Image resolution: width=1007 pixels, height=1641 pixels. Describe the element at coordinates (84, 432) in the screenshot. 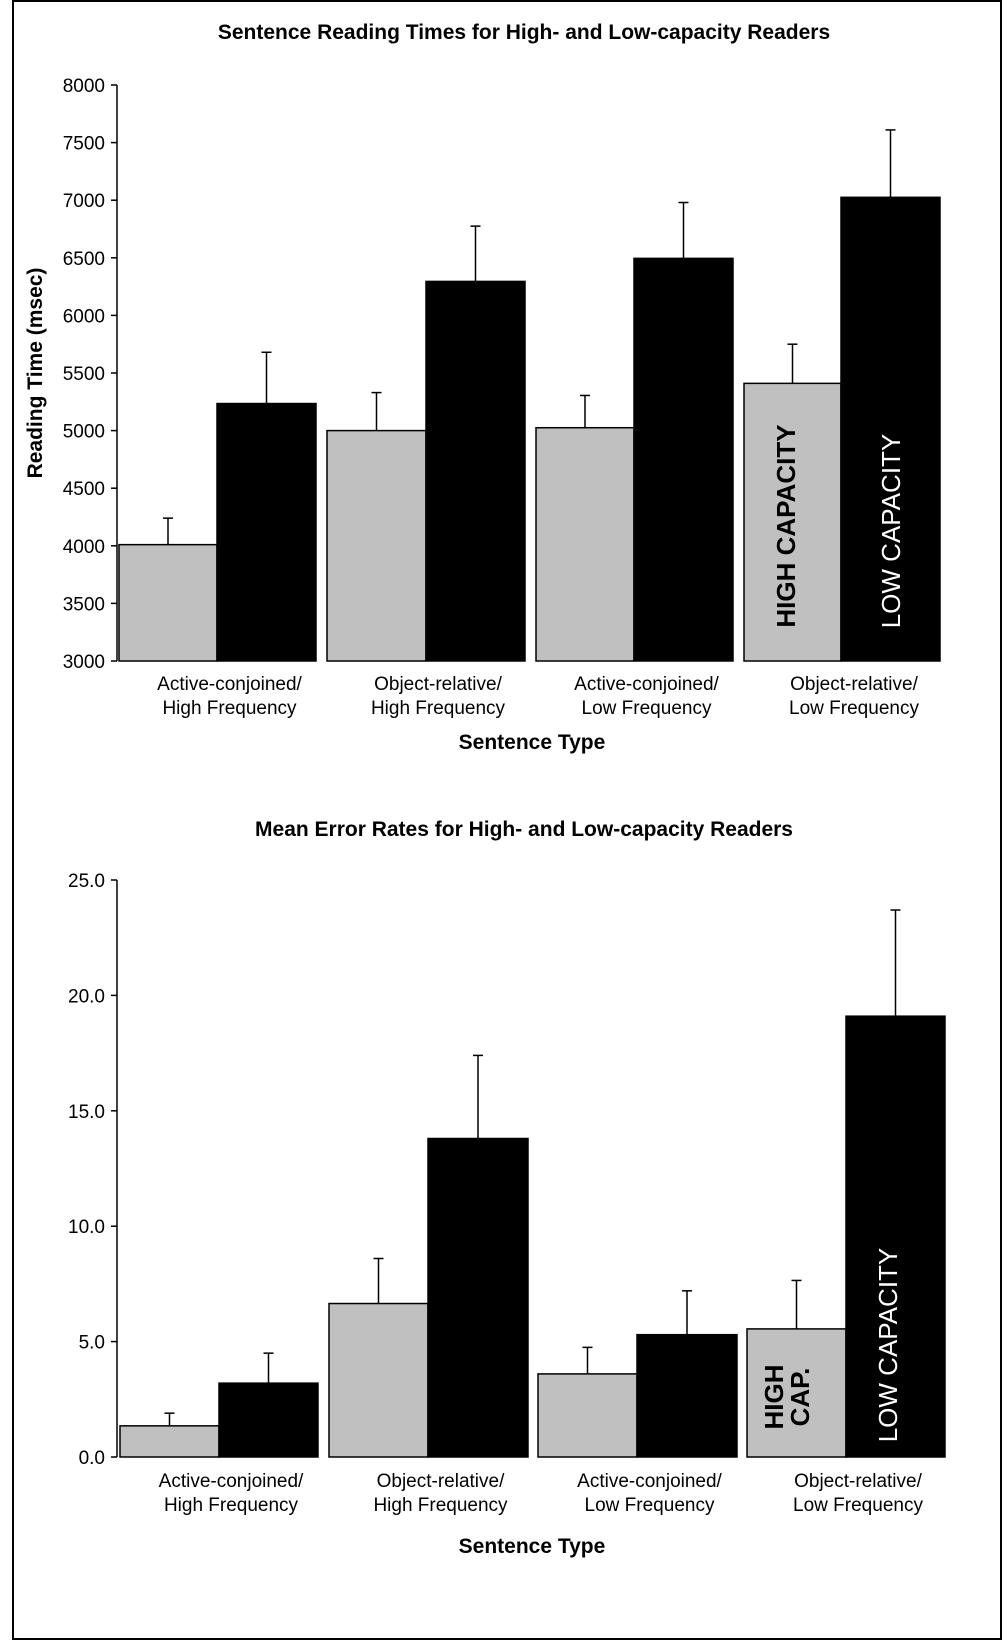

I see `y-tick-label: 5000` at that location.